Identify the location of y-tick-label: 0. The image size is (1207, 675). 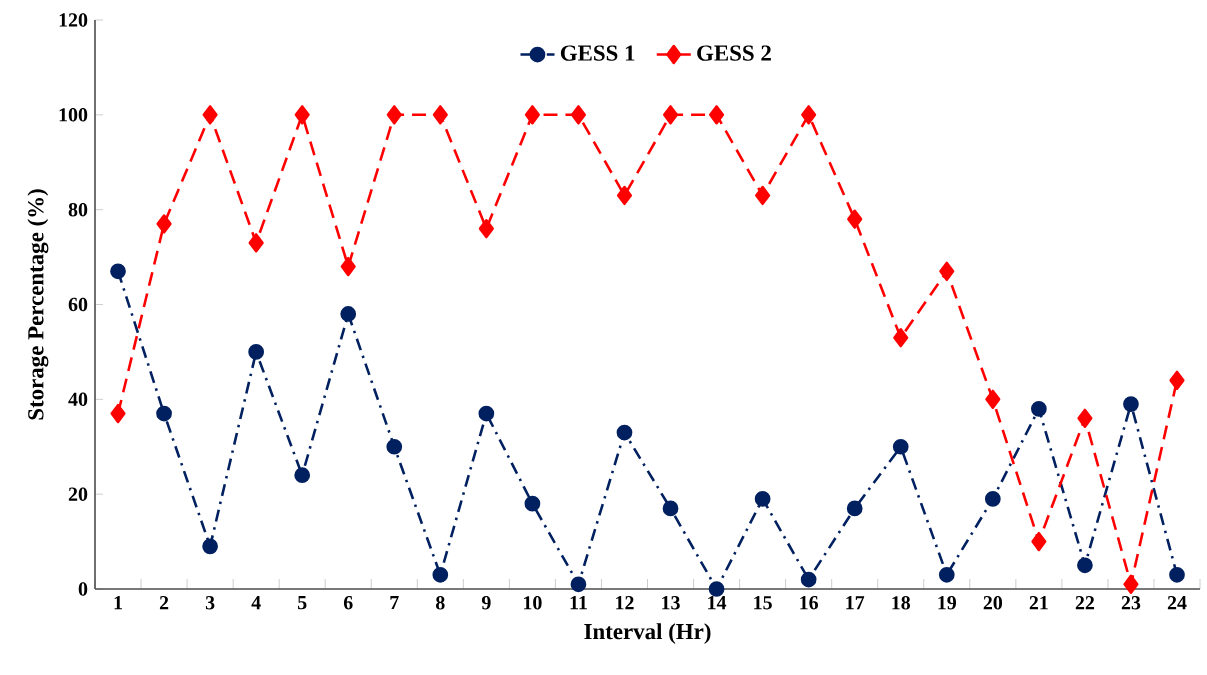
(83, 589).